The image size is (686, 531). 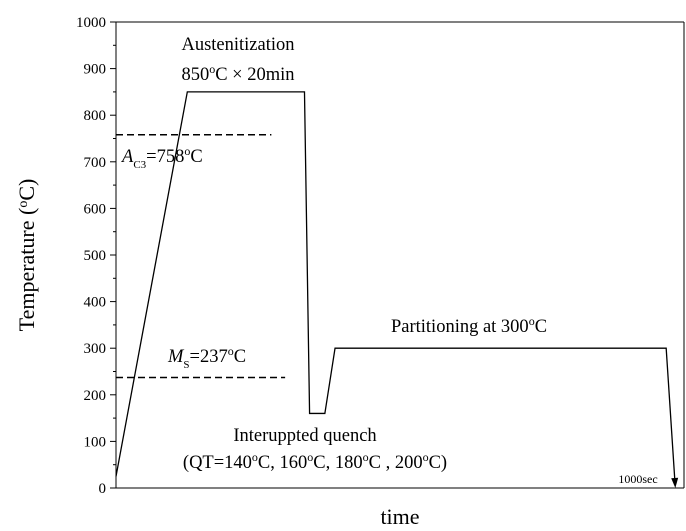 What do you see at coordinates (91, 23) in the screenshot?
I see `y-tick-label: 1000` at bounding box center [91, 23].